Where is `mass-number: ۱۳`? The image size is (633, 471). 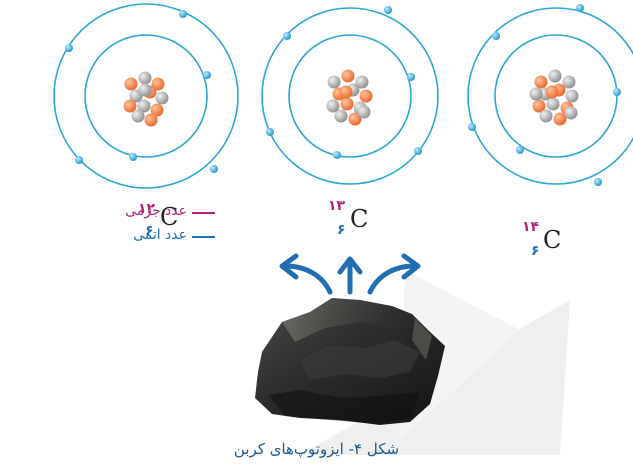 mass-number: ۱۳ is located at coordinates (337, 206).